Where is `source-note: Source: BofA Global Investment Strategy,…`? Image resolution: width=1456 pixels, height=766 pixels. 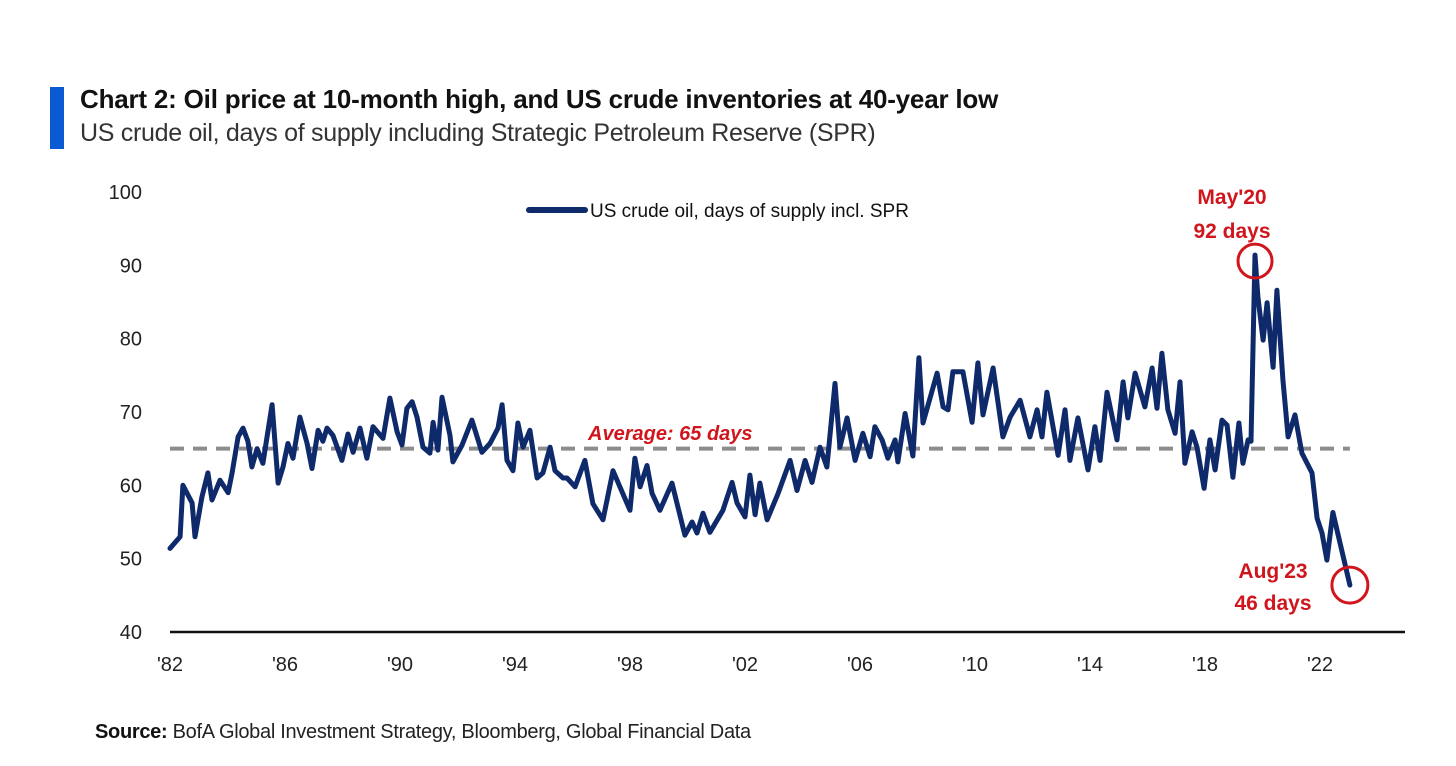
source-note: Source: BofA Global Investment Strategy,… is located at coordinates (423, 732).